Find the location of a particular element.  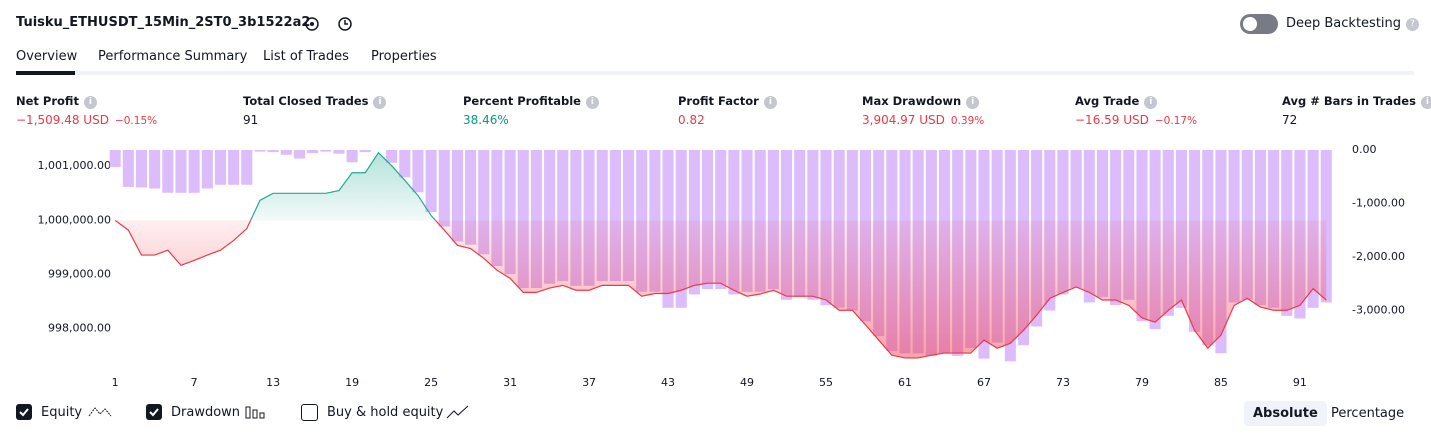

x-tick-label: 61 is located at coordinates (905, 382).